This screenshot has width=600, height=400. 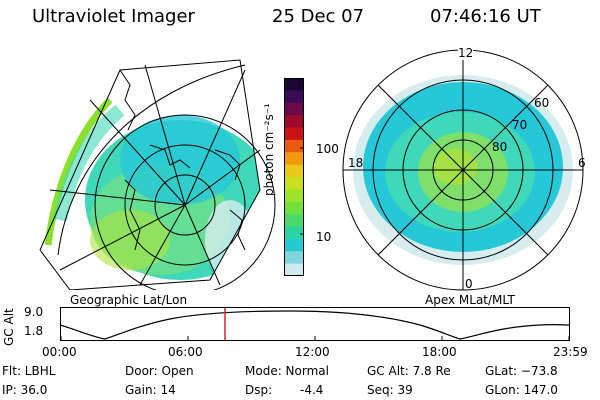 I want to click on colorbar-unit-label: photon cm⁻²s⁻¹, so click(x=269, y=149).